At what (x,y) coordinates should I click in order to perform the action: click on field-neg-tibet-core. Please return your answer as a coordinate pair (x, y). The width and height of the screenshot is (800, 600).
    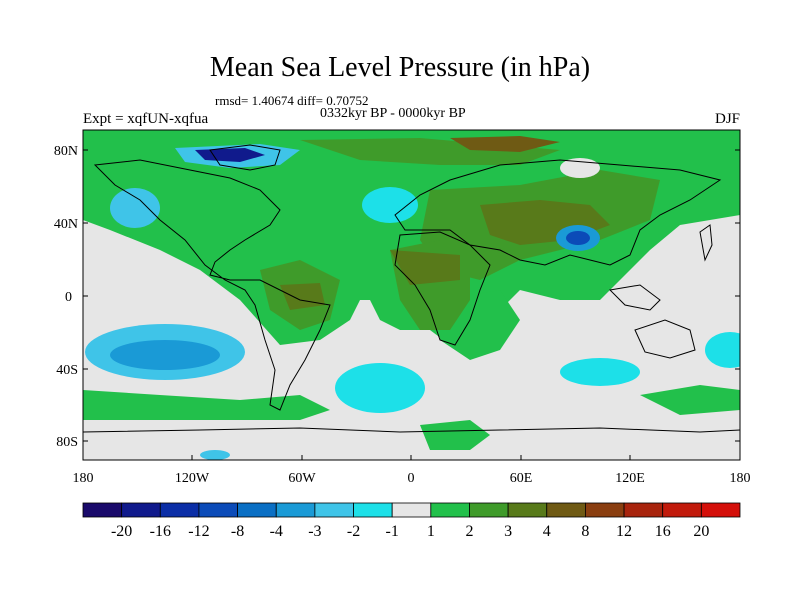
    Looking at the image, I should click on (578, 238).